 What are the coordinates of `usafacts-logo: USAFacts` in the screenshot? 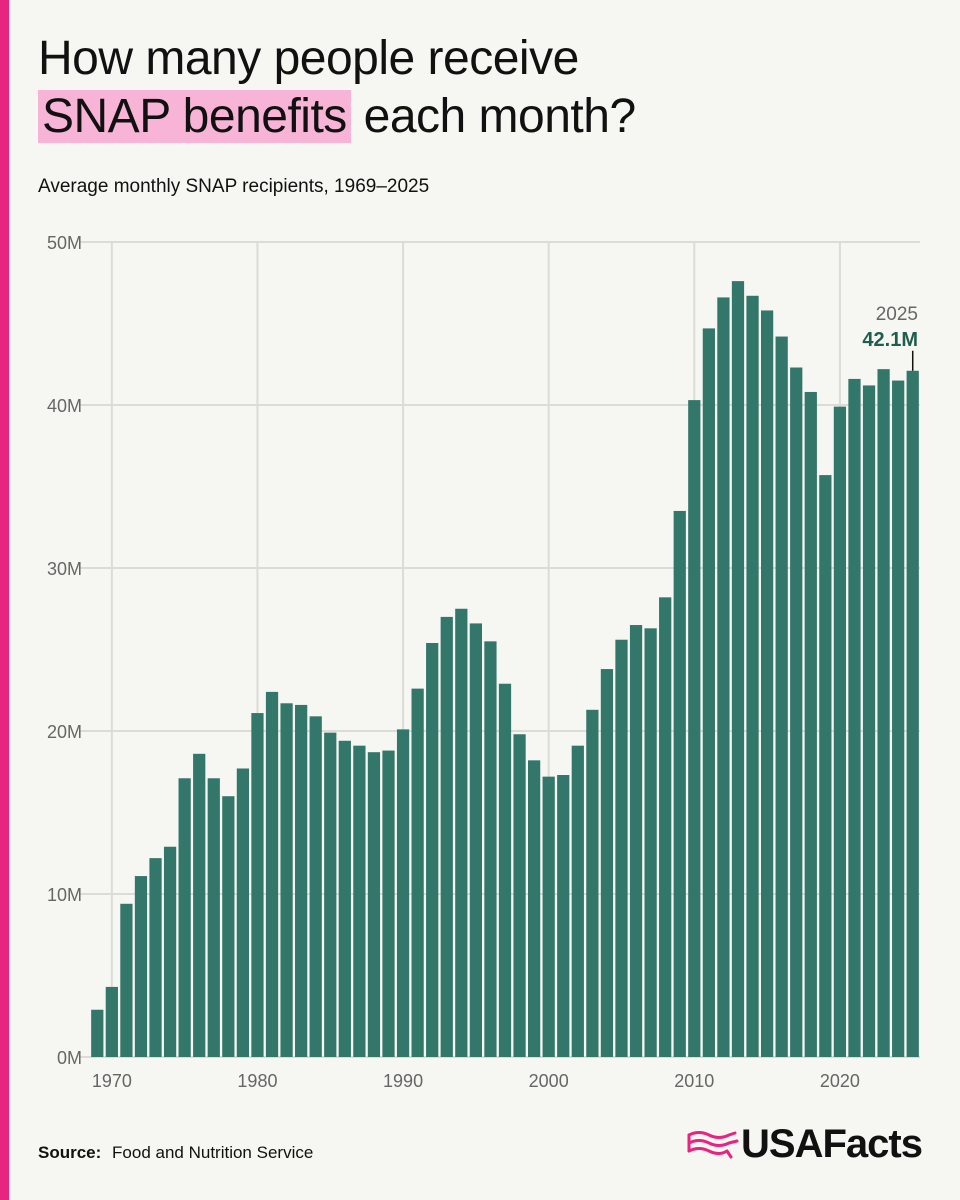 It's located at (804, 1144).